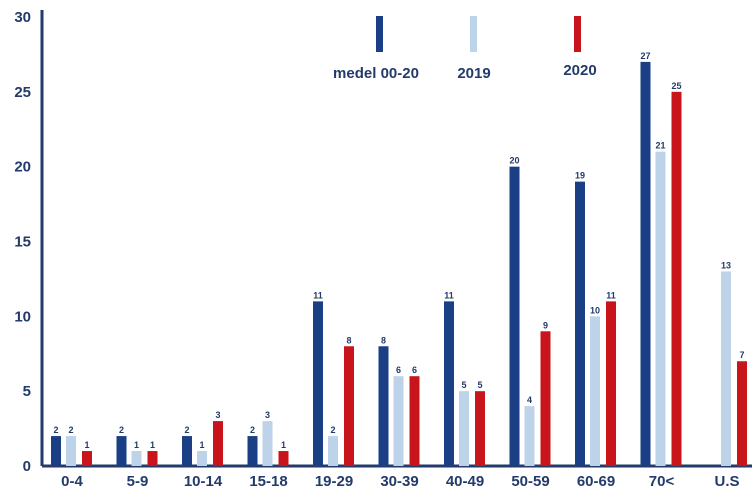 This screenshot has width=752, height=491. I want to click on legend-label: 2019, so click(473, 73).